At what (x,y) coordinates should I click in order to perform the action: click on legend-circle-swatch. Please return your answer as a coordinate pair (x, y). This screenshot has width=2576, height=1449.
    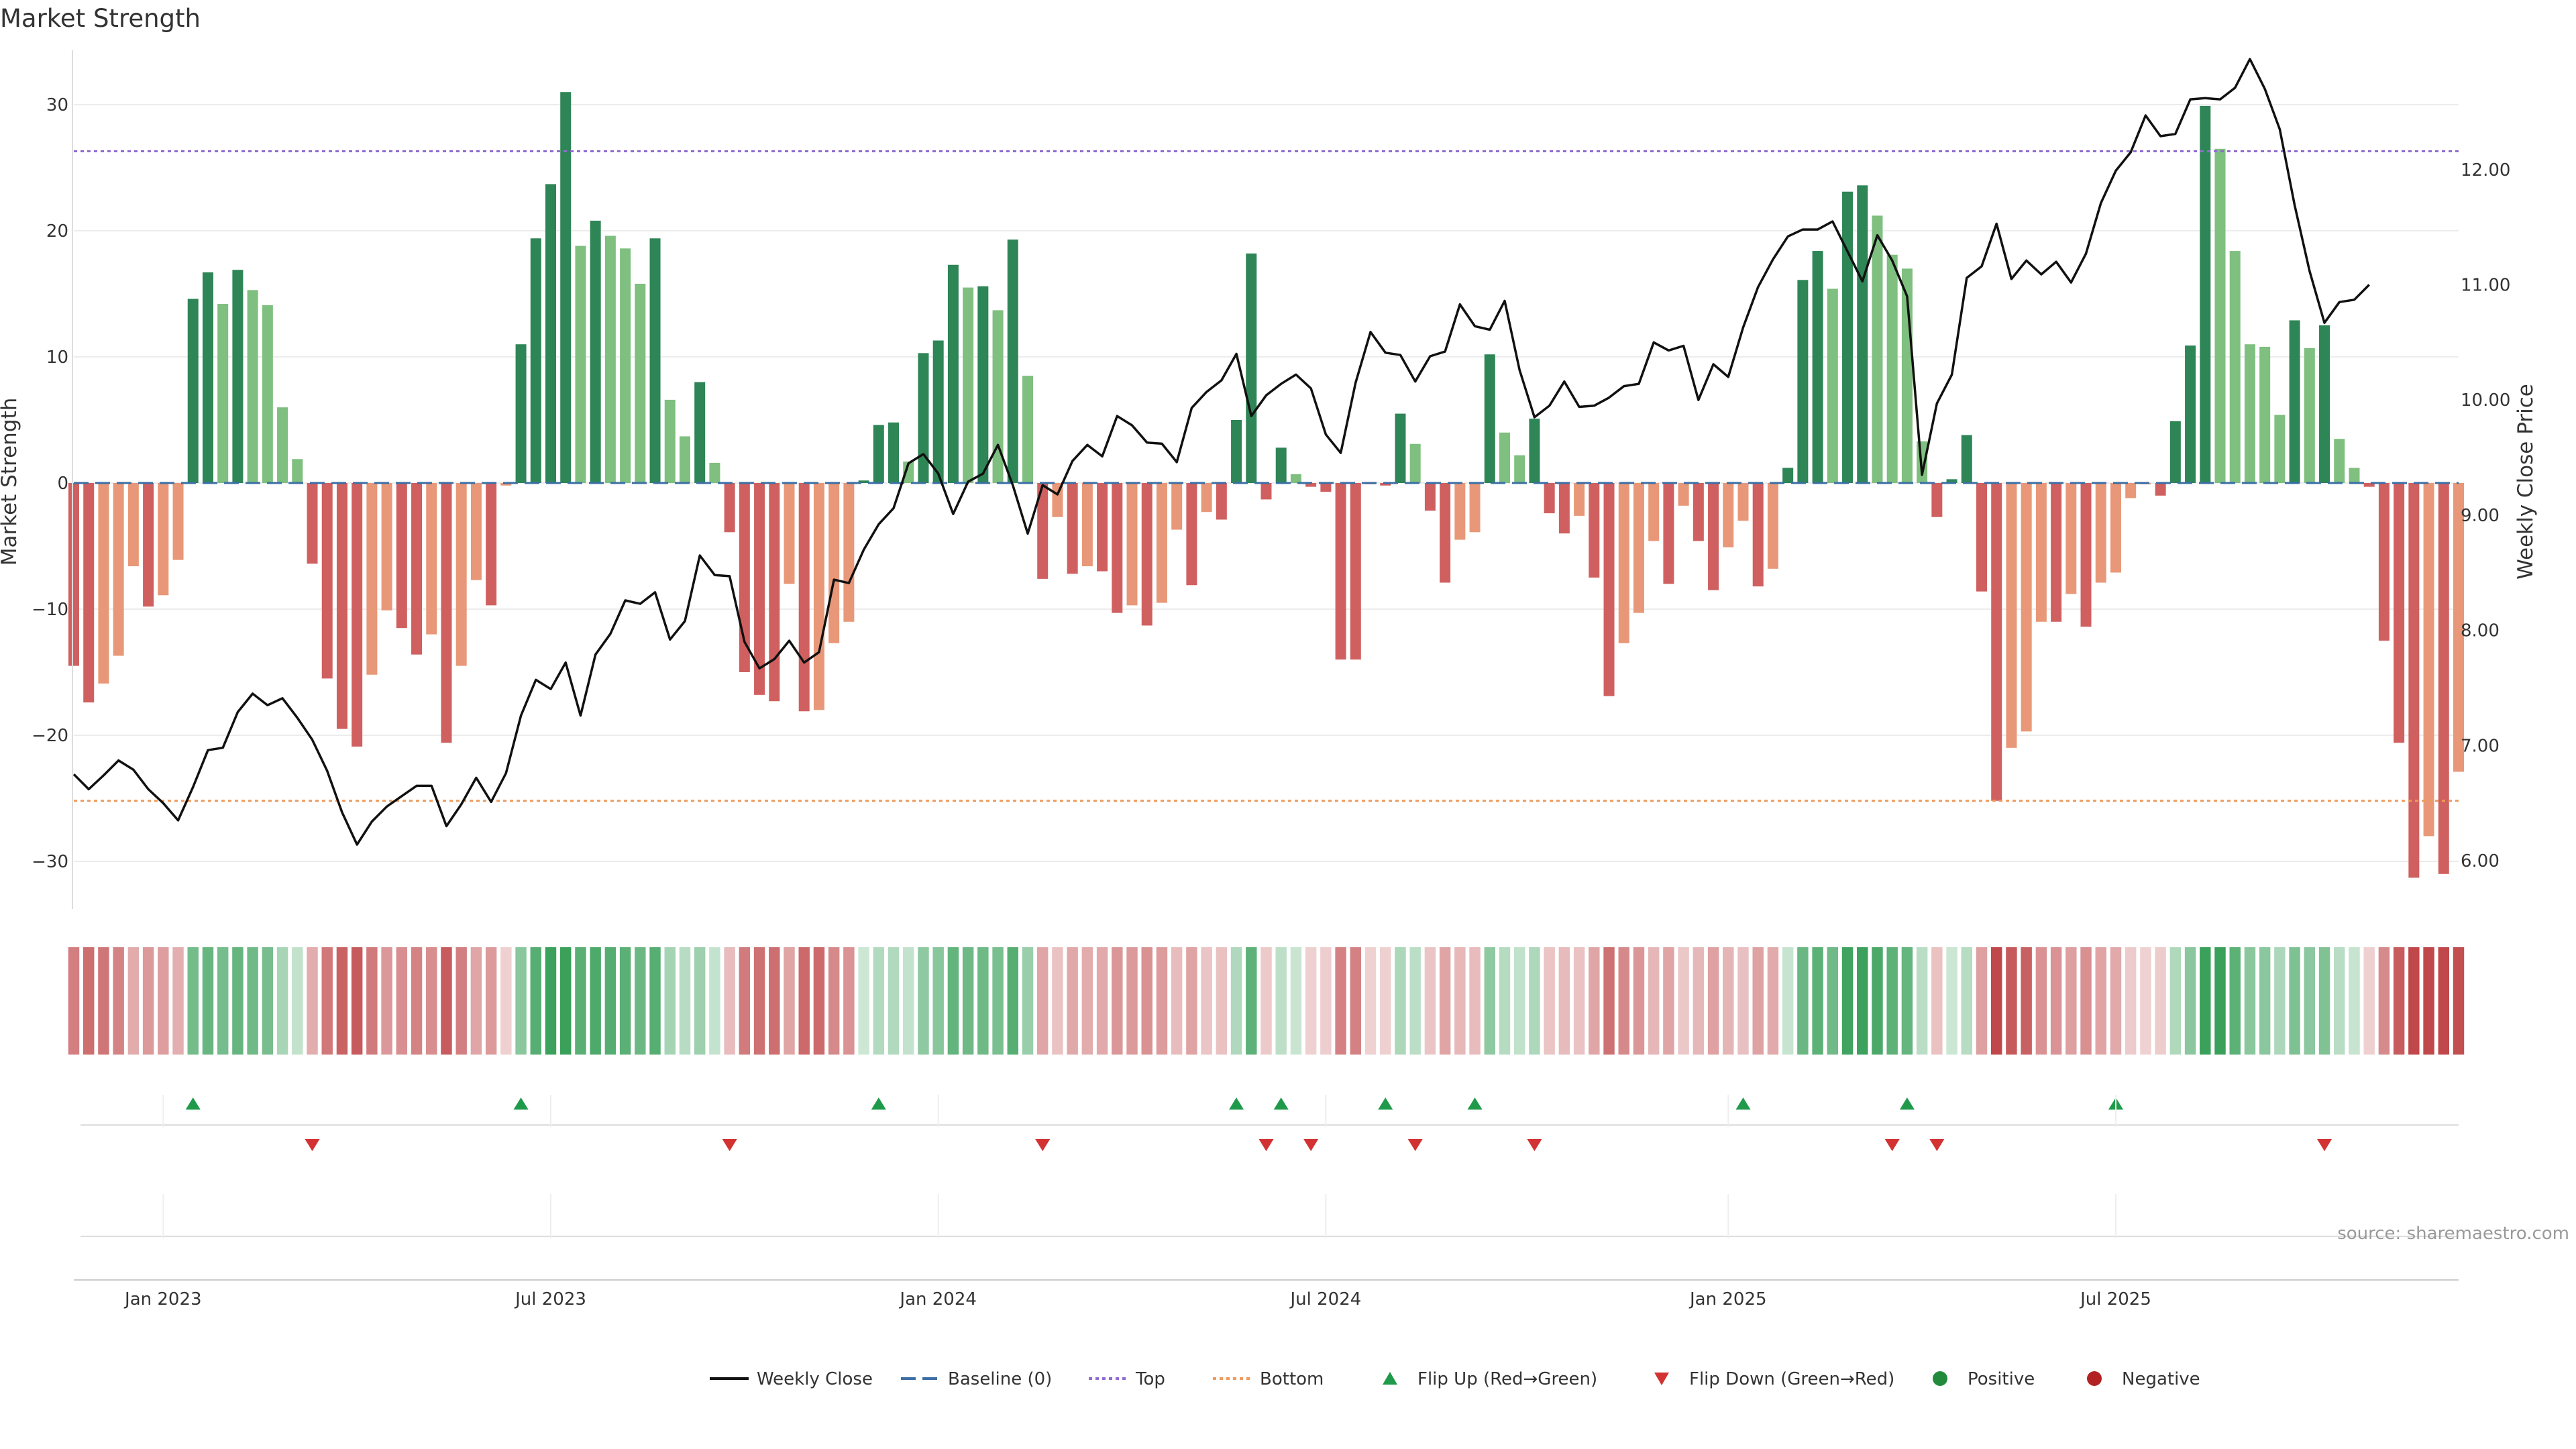
    Looking at the image, I should click on (1940, 1378).